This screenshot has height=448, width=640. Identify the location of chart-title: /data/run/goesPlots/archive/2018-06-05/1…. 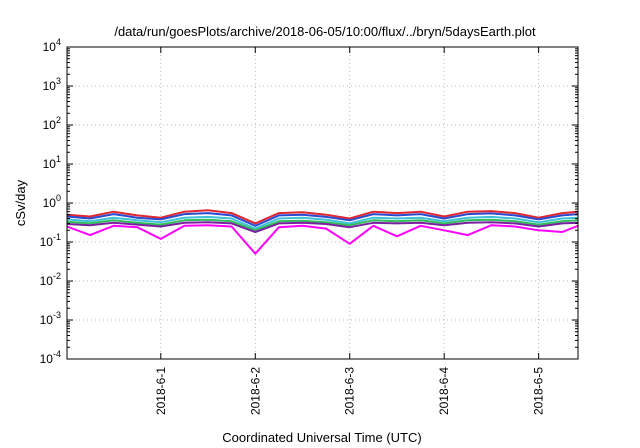
(325, 31).